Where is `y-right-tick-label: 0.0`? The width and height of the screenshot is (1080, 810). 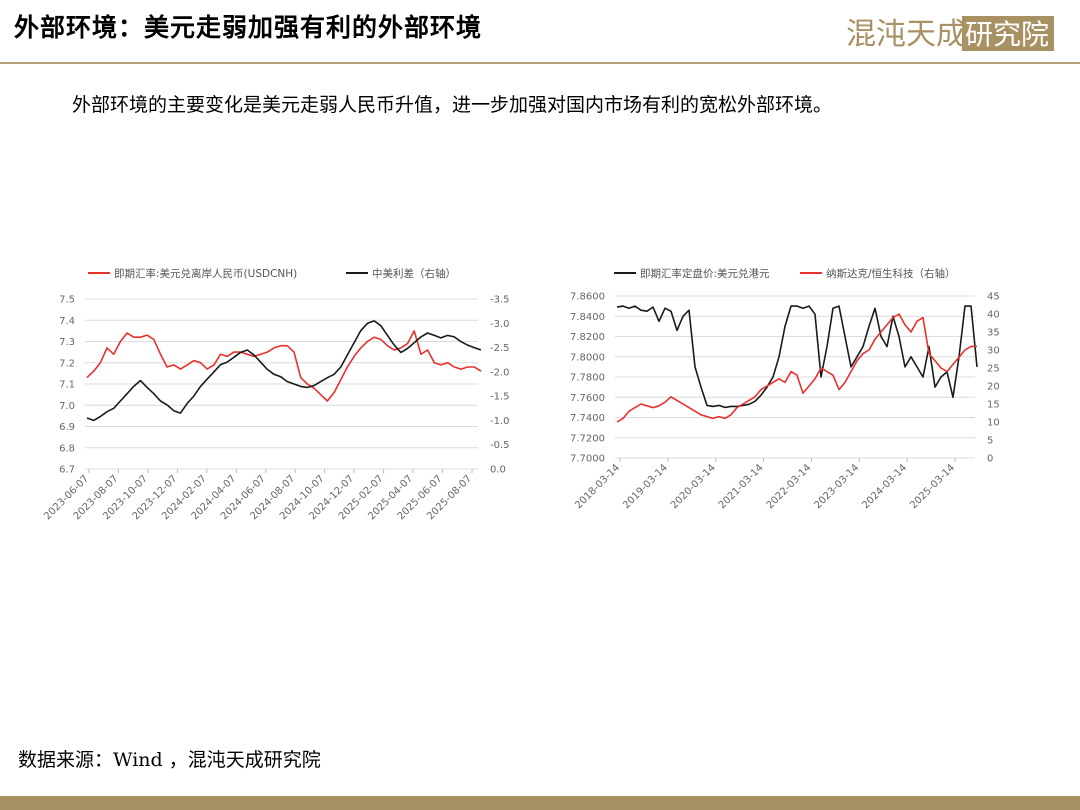
y-right-tick-label: 0.0 is located at coordinates (498, 470).